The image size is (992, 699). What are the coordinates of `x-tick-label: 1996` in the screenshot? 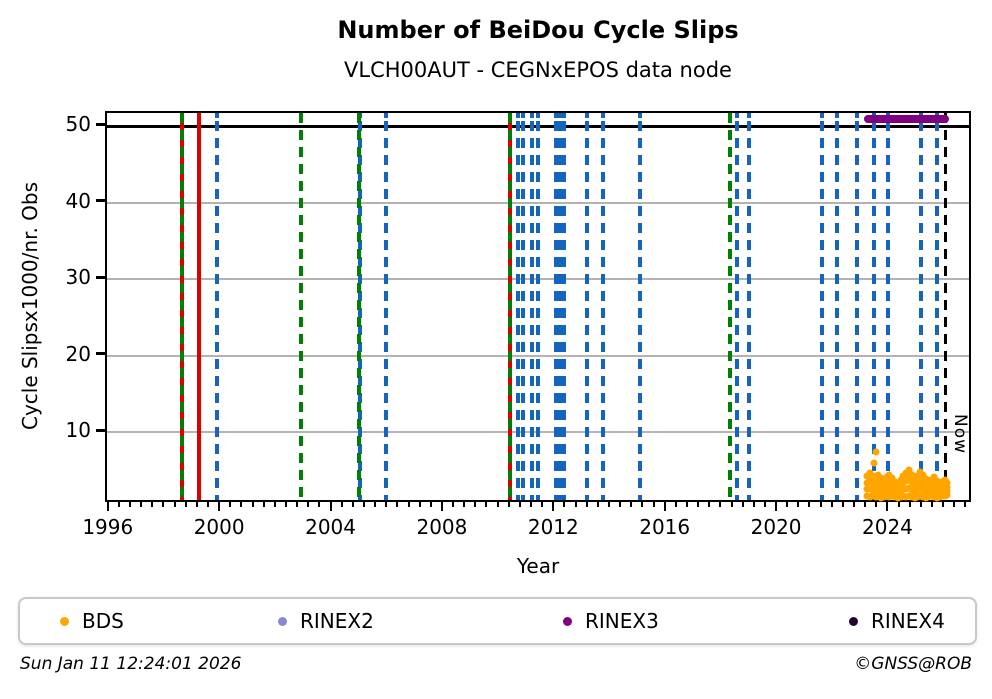 It's located at (108, 527).